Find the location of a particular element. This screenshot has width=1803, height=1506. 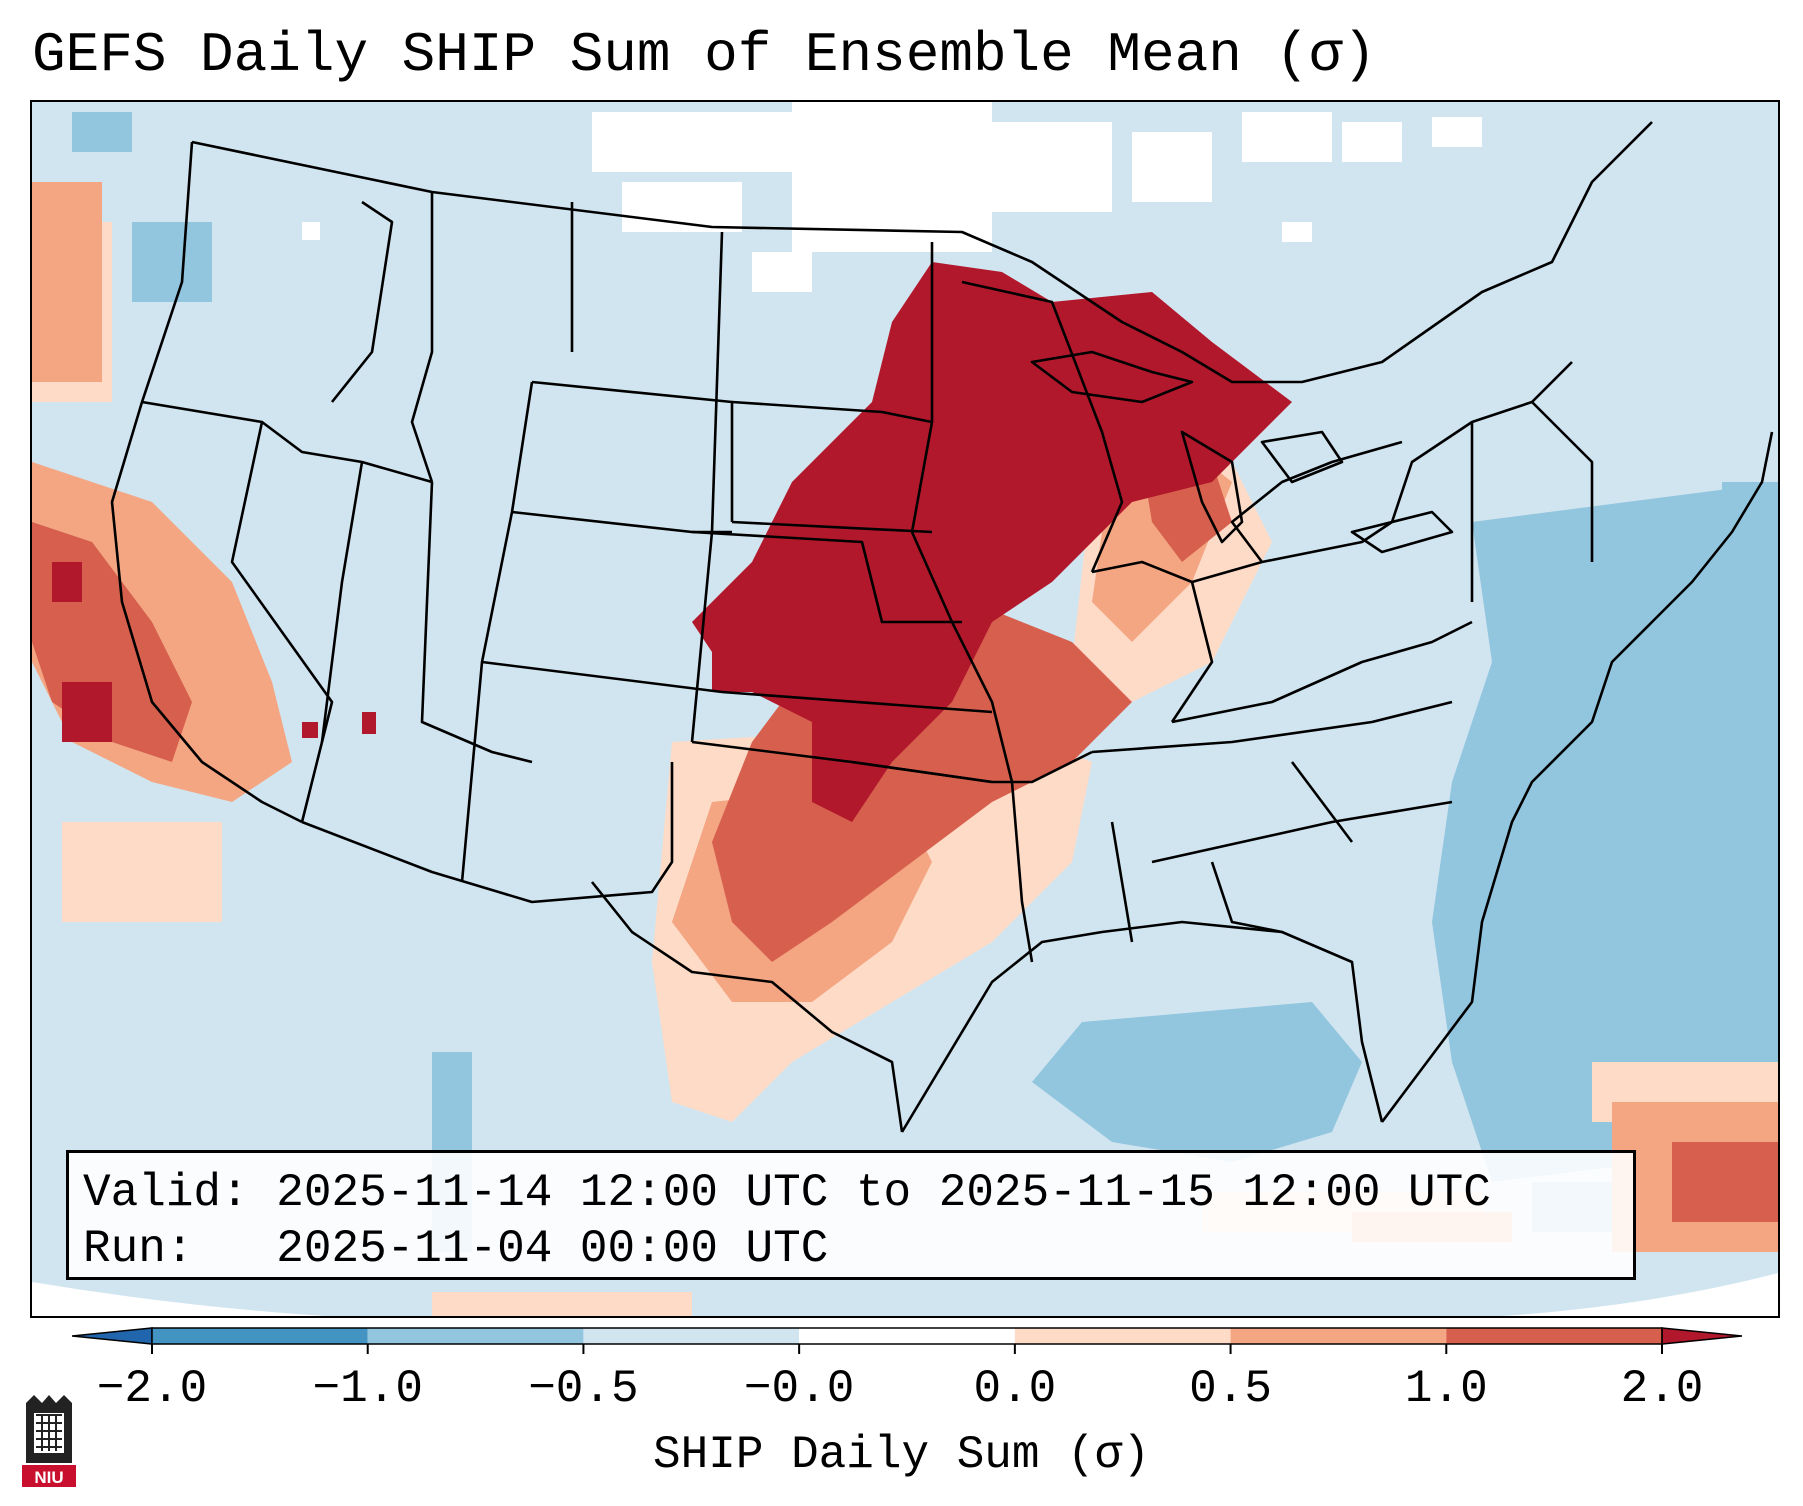

colorbar-tick-label: 0.0 is located at coordinates (1015, 1389).